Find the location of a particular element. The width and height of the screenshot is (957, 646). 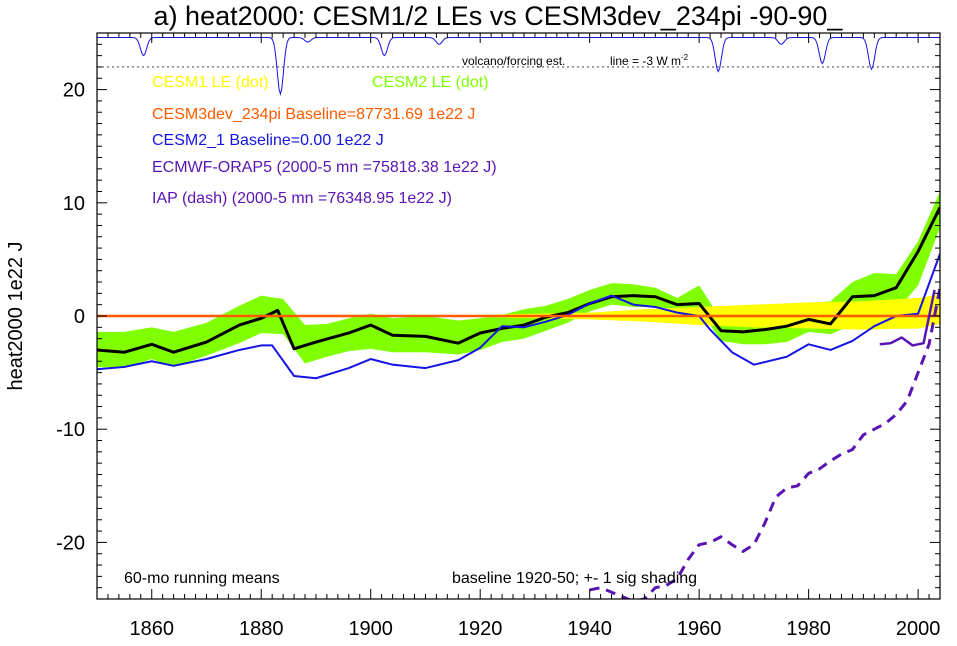

y-axis-label: heat2000 1e22 J is located at coordinates (16, 315).